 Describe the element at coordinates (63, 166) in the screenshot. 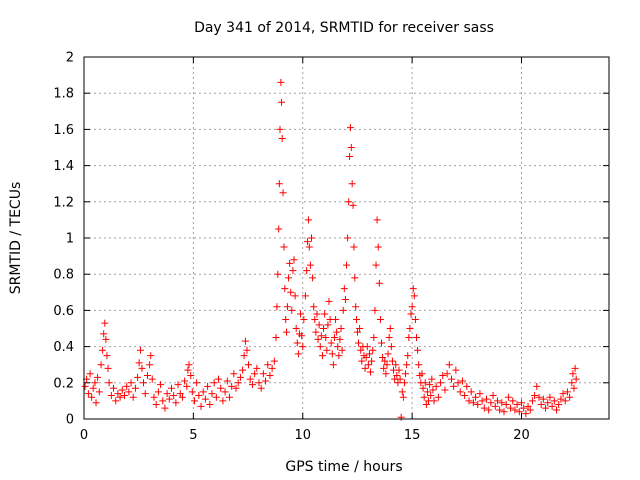

I see `y-tick-label: 1.4` at that location.